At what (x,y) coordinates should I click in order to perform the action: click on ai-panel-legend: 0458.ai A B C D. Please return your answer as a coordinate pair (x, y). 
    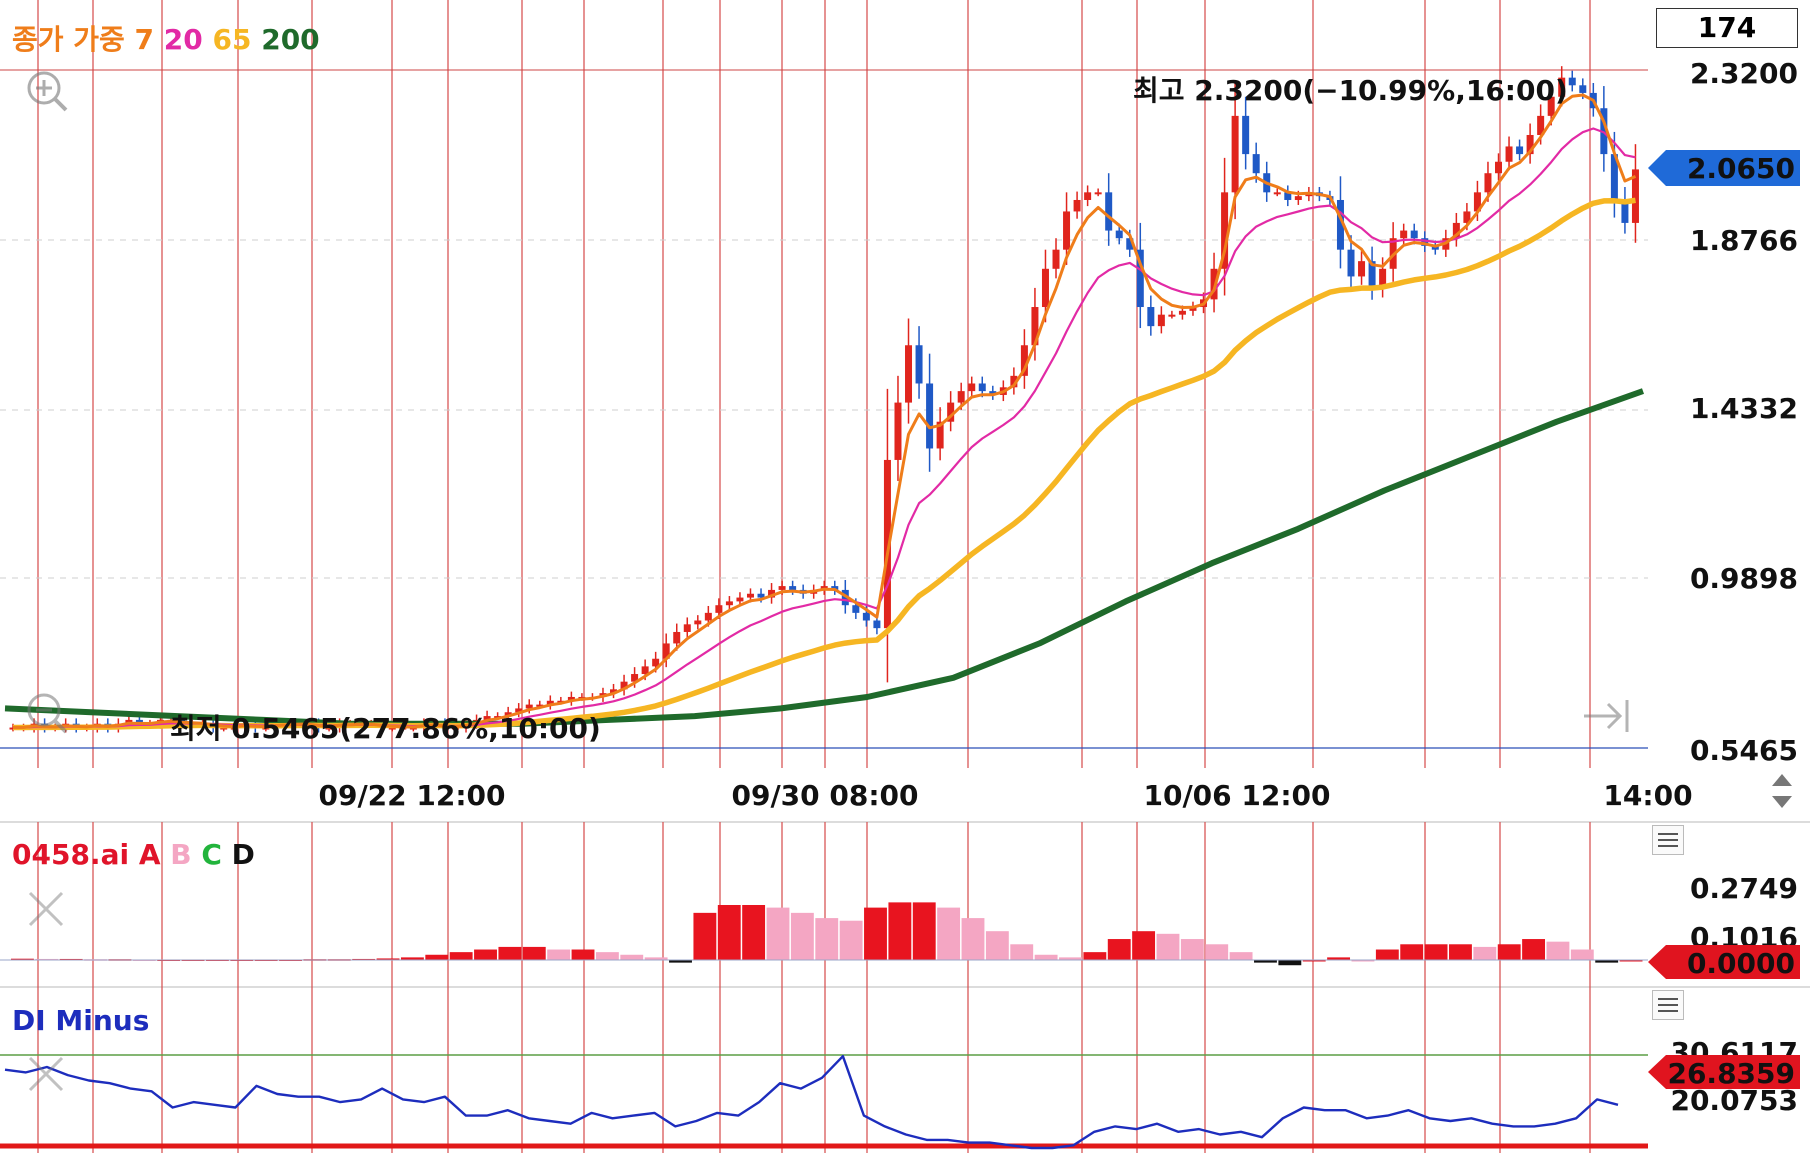
    Looking at the image, I should click on (133, 854).